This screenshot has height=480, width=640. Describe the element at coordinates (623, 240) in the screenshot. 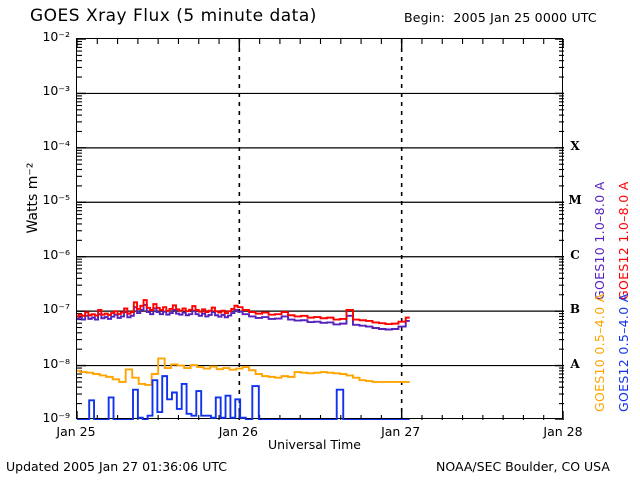

I see `legend-item-1: GOES12 1.0–8.0 A` at that location.